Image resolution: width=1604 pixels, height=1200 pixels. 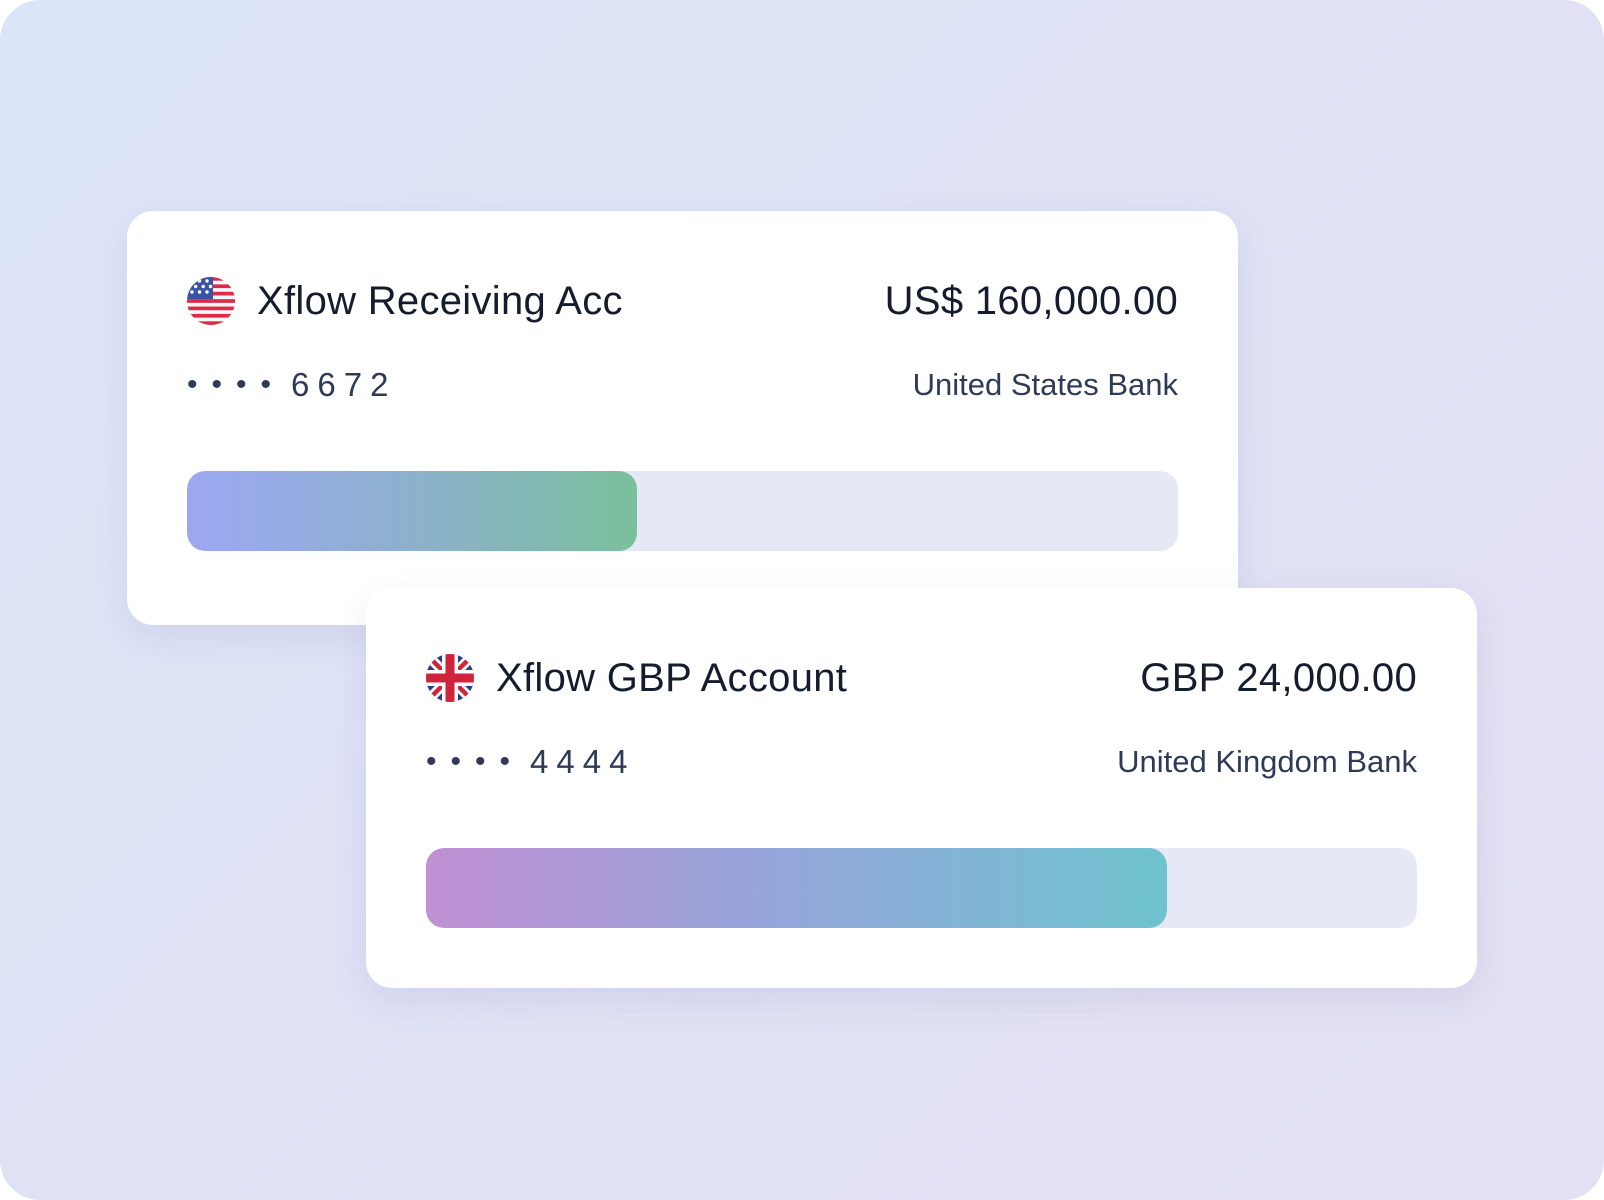 What do you see at coordinates (921, 678) in the screenshot?
I see `account-card-header: Xflow GBP Account GBP 24,000.00` at bounding box center [921, 678].